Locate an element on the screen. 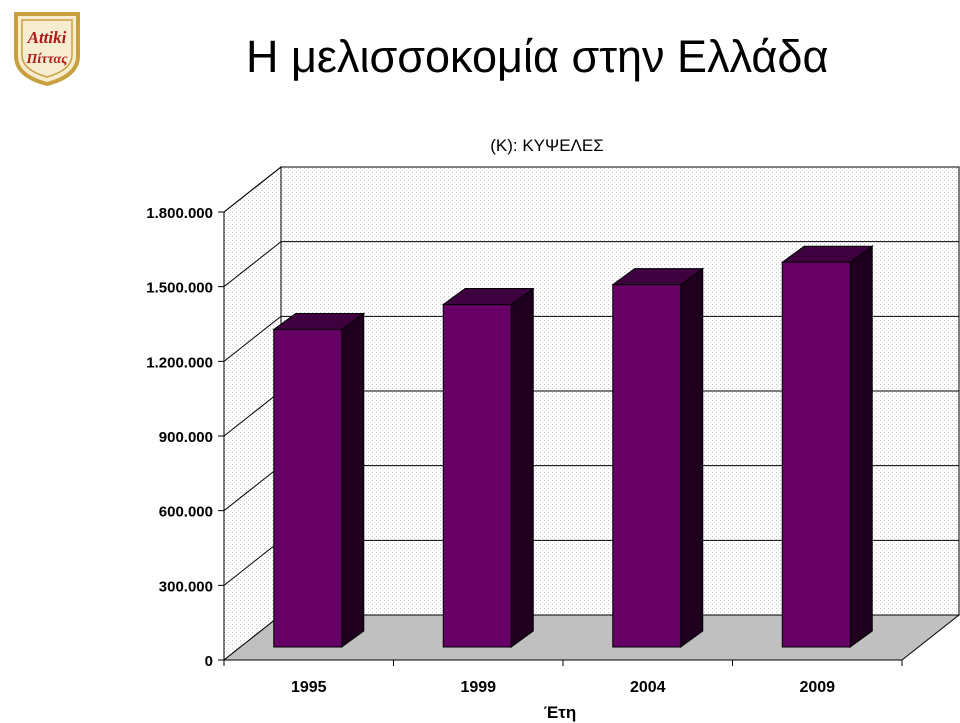 The width and height of the screenshot is (960, 723). y-tick-label: 0 is located at coordinates (209, 661).